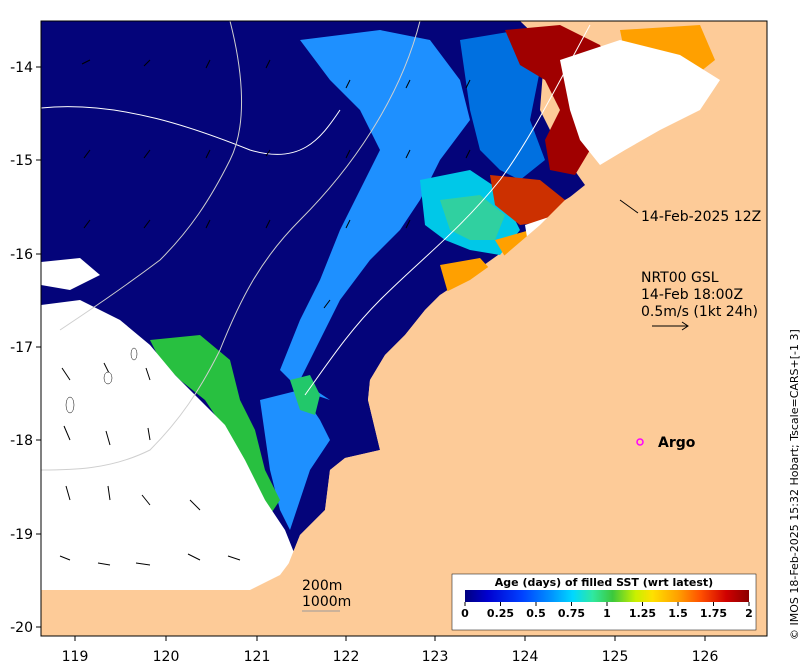 This screenshot has width=810, height=672. Describe the element at coordinates (21, 255) in the screenshot. I see `lat-tick-label: -16` at that location.